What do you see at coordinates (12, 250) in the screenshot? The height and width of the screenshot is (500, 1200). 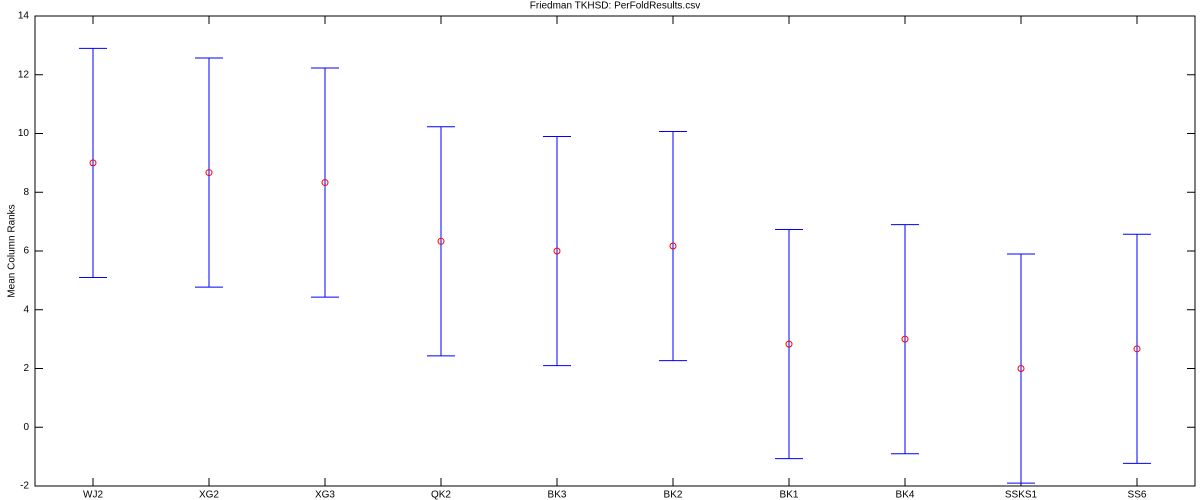 I see `y-axis-label: Mean Column Ranks` at bounding box center [12, 250].